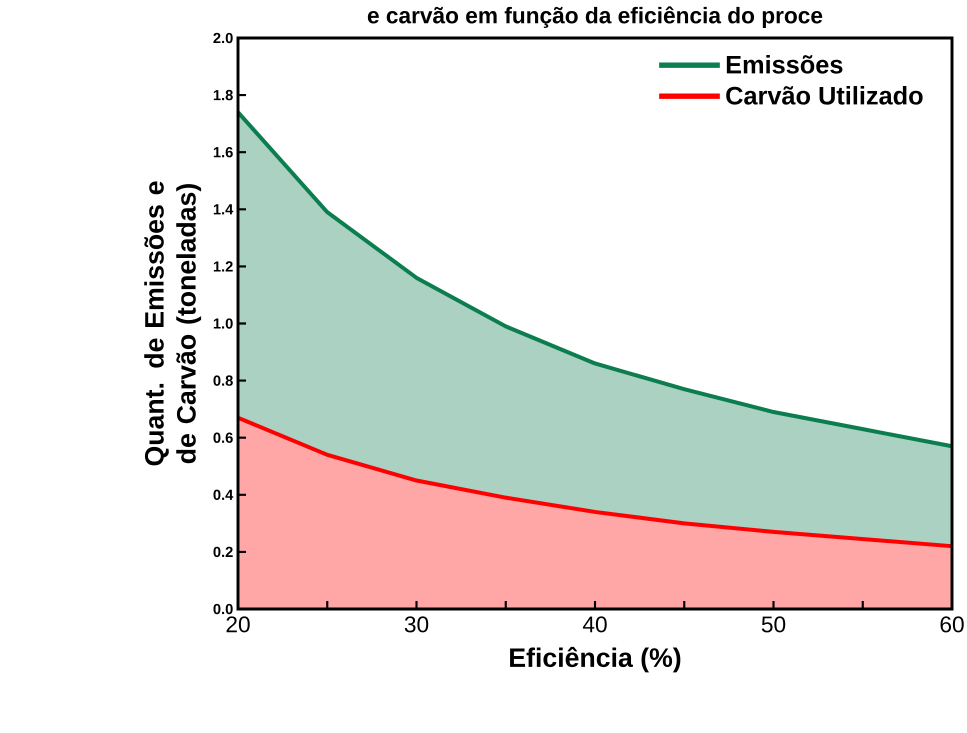 This screenshot has width=967, height=733. Describe the element at coordinates (223, 38) in the screenshot. I see `y-tick-label: 2.0` at that location.